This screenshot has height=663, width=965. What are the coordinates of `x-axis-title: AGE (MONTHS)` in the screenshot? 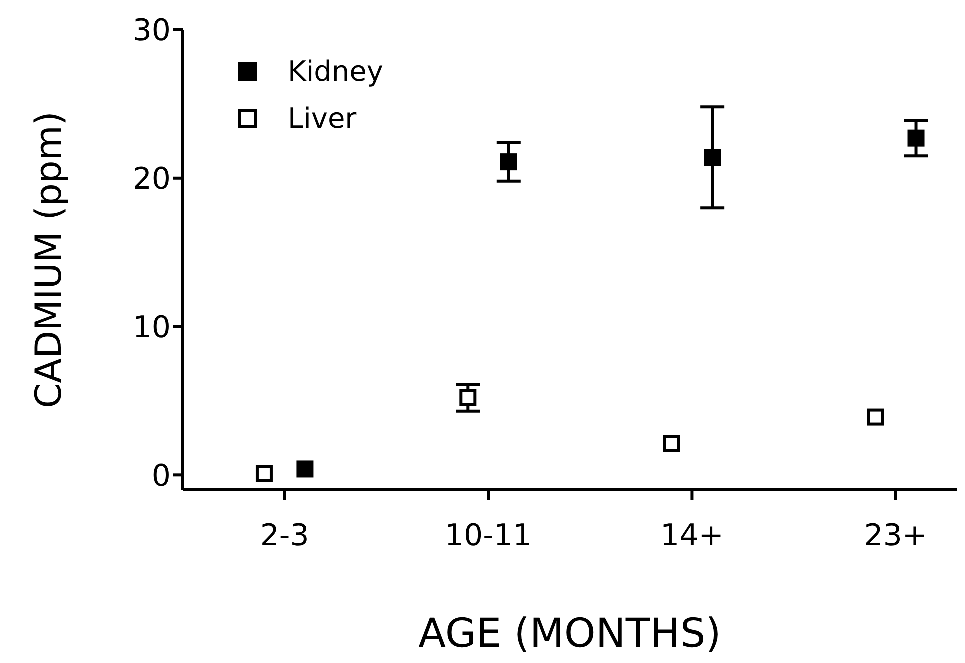 It's located at (570, 634).